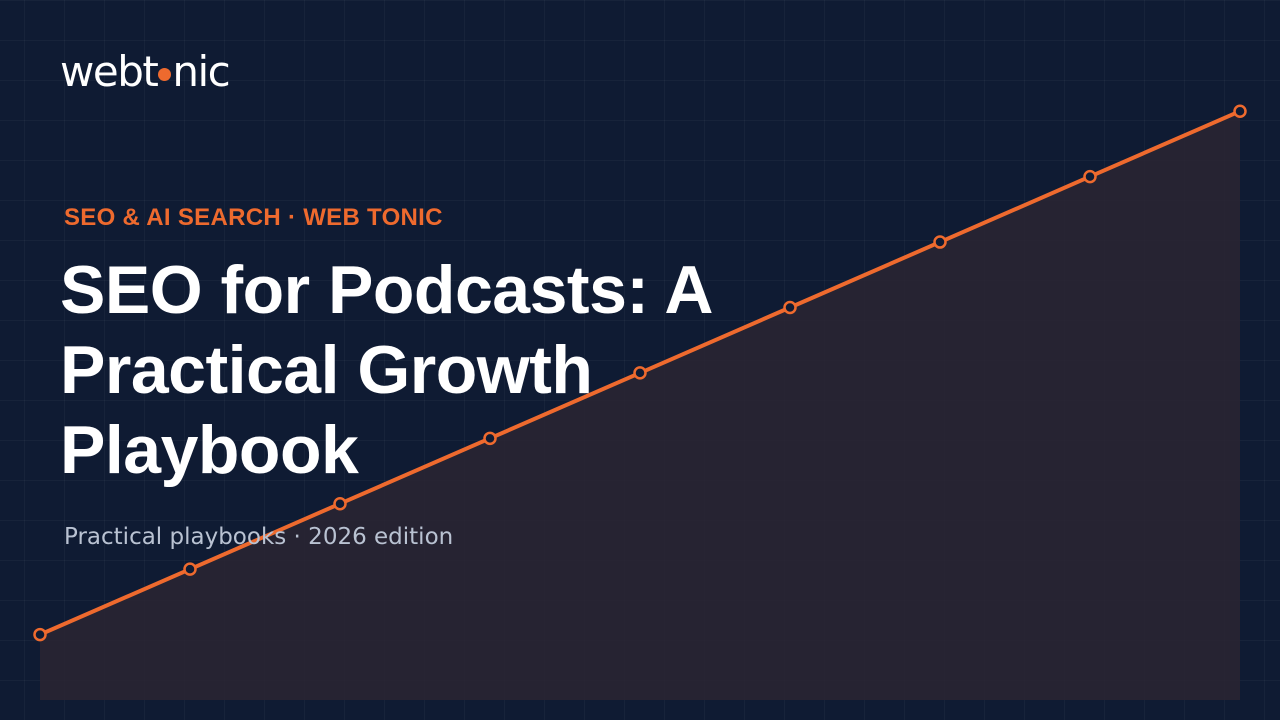 The width and height of the screenshot is (1280, 720). Describe the element at coordinates (259, 537) in the screenshot. I see `page-subtitle: Practical playbooks · 2026 edition` at that location.